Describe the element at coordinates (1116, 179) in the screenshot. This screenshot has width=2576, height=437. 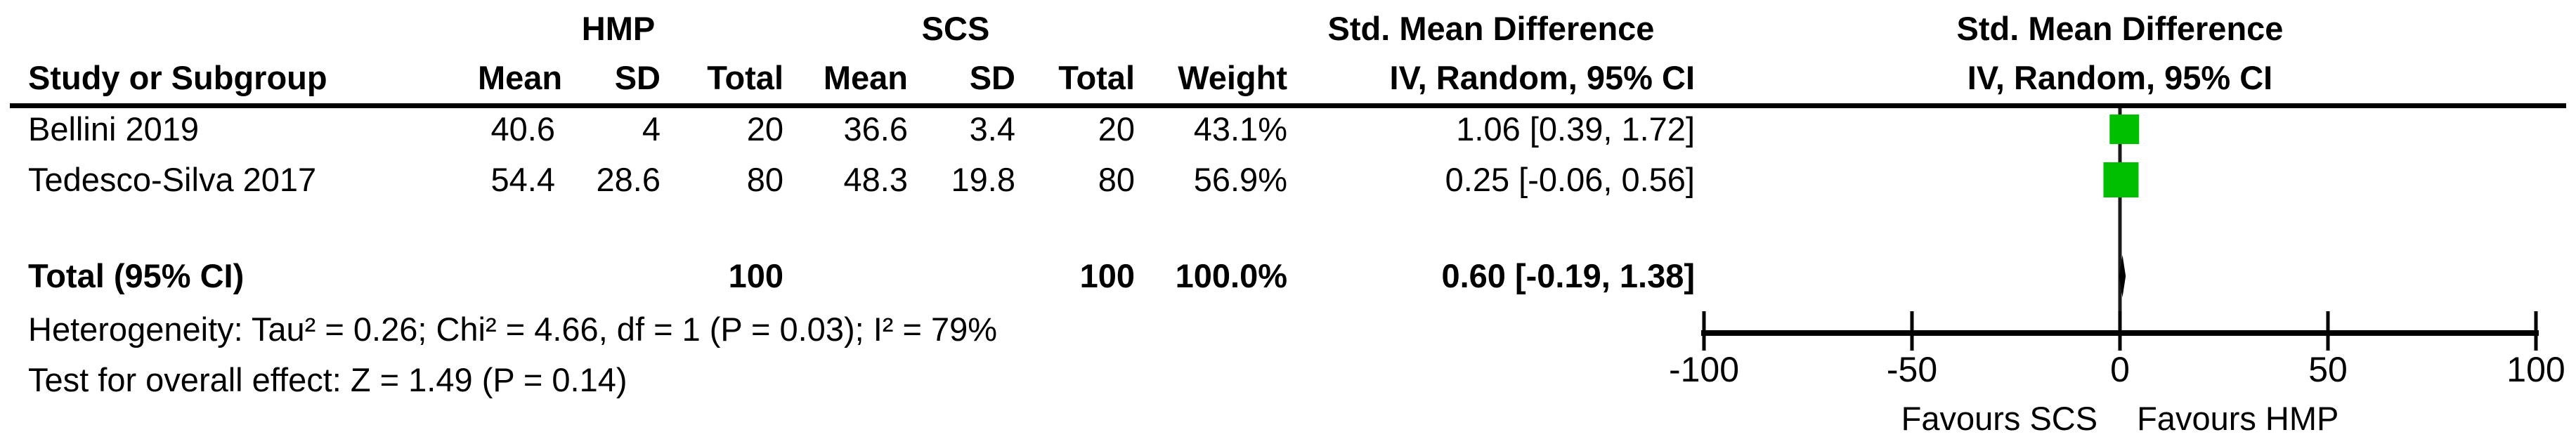
I see `total-scs-value: 80` at that location.